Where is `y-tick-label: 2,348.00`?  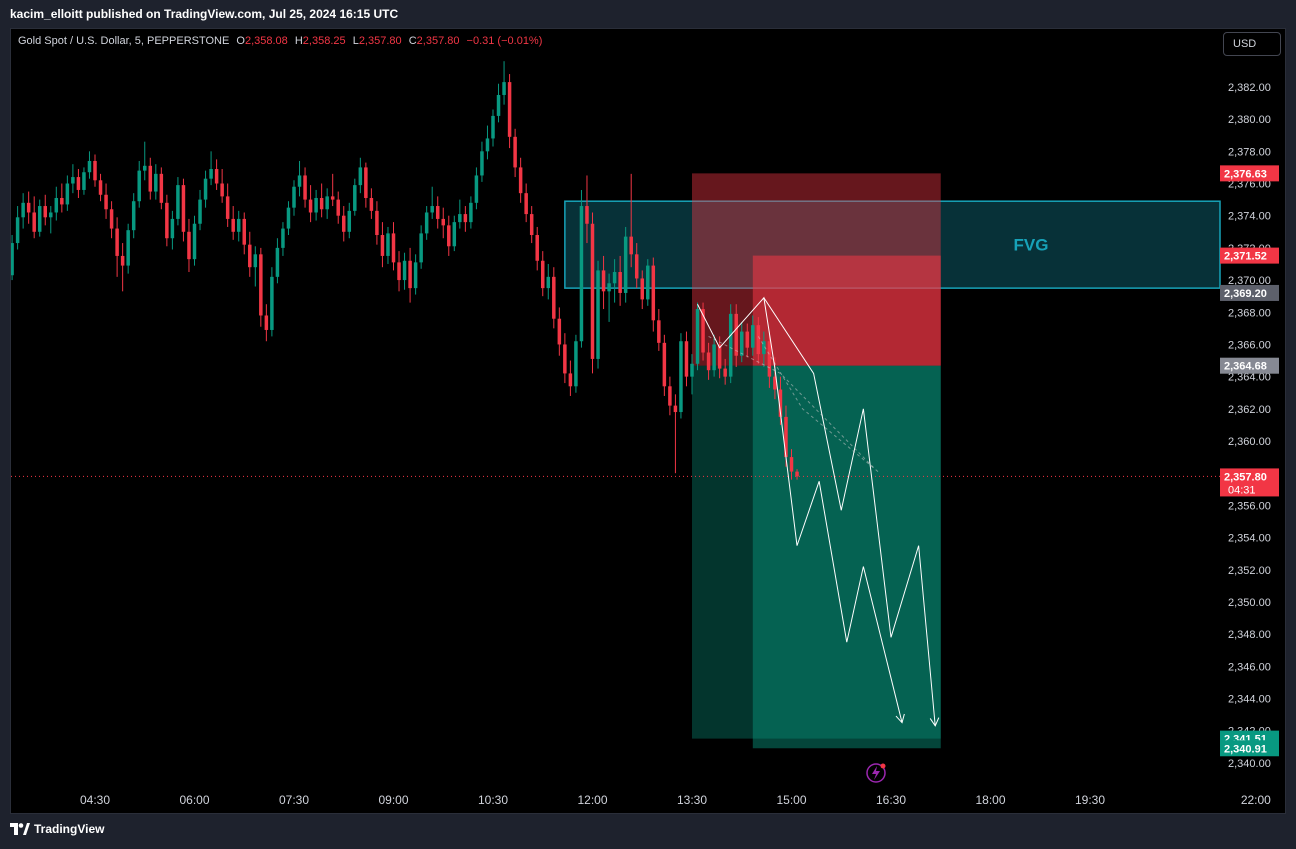
y-tick-label: 2,348.00 is located at coordinates (1249, 635).